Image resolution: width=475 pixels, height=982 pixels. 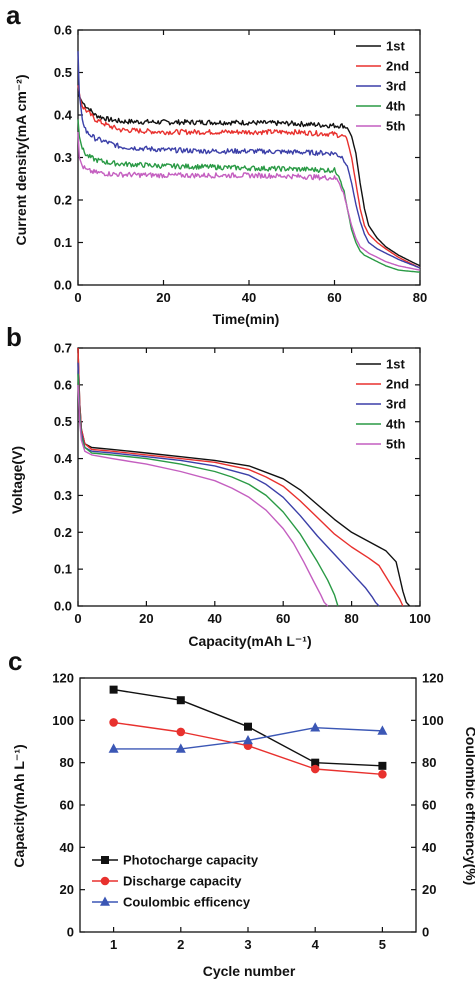 I want to click on panel-c-y2label: Coulombic efficency(%), so click(x=469, y=806).